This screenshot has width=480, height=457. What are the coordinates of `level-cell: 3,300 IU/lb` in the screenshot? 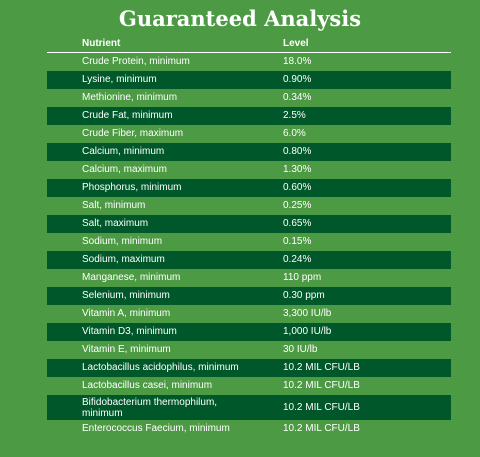 It's located at (307, 313).